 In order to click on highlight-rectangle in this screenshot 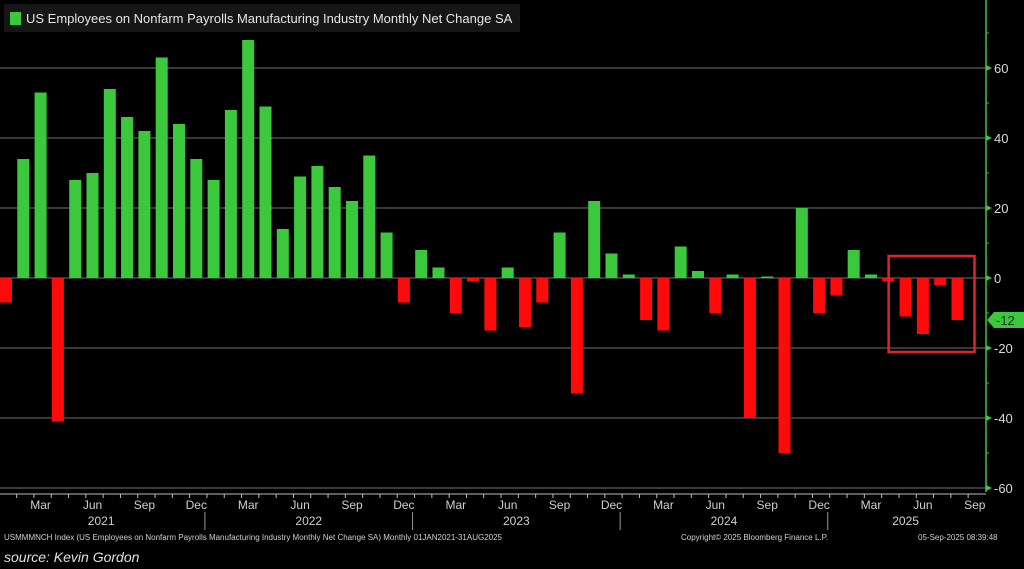, I will do `click(931, 304)`.